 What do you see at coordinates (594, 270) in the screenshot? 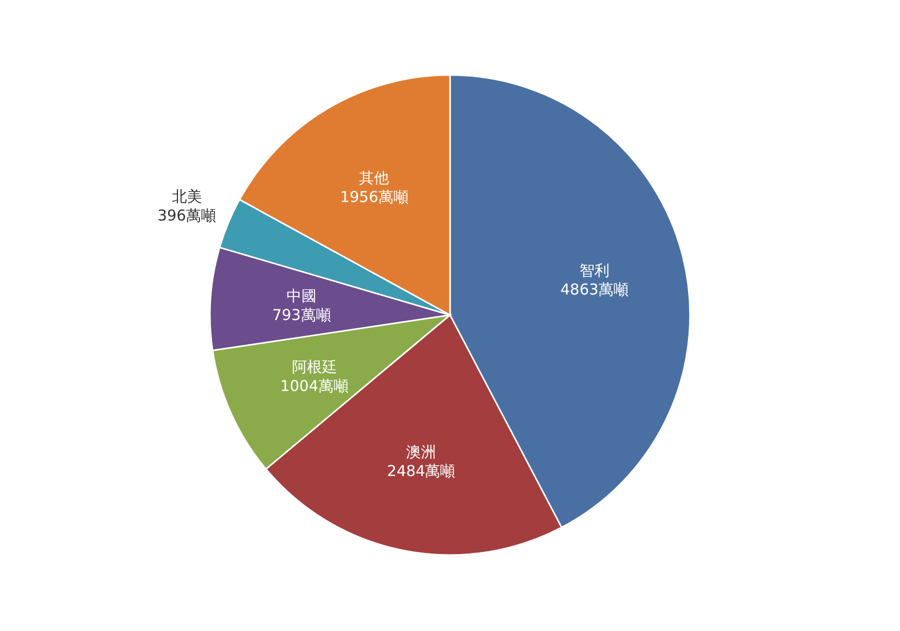
I see `slice-label: 智利` at bounding box center [594, 270].